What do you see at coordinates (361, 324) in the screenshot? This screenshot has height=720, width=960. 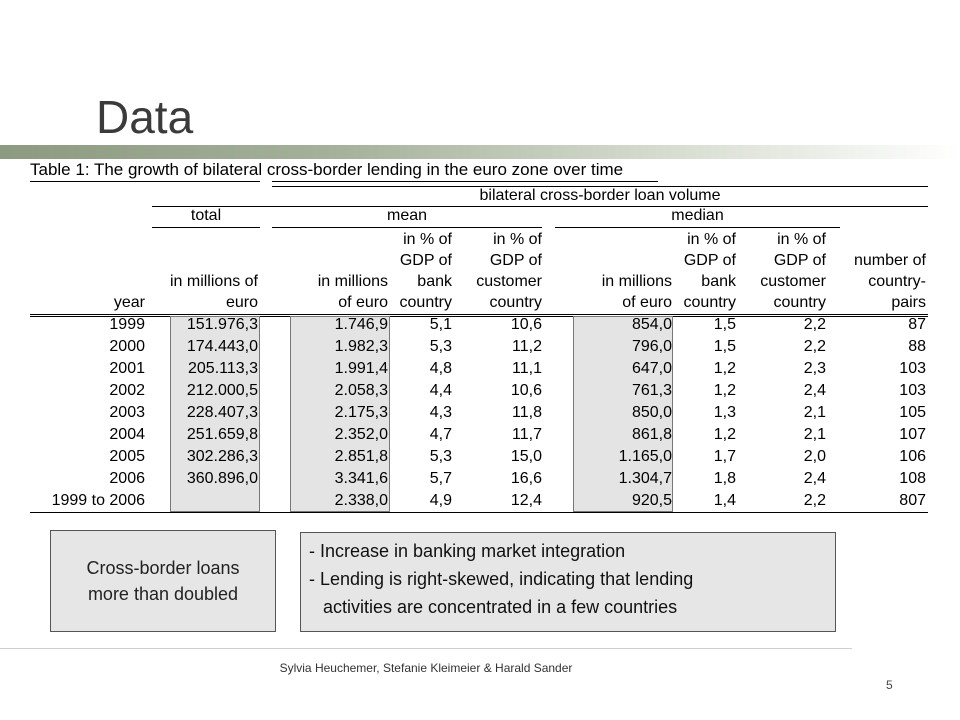 I see `cell-mean-millions: 1.746,9` at bounding box center [361, 324].